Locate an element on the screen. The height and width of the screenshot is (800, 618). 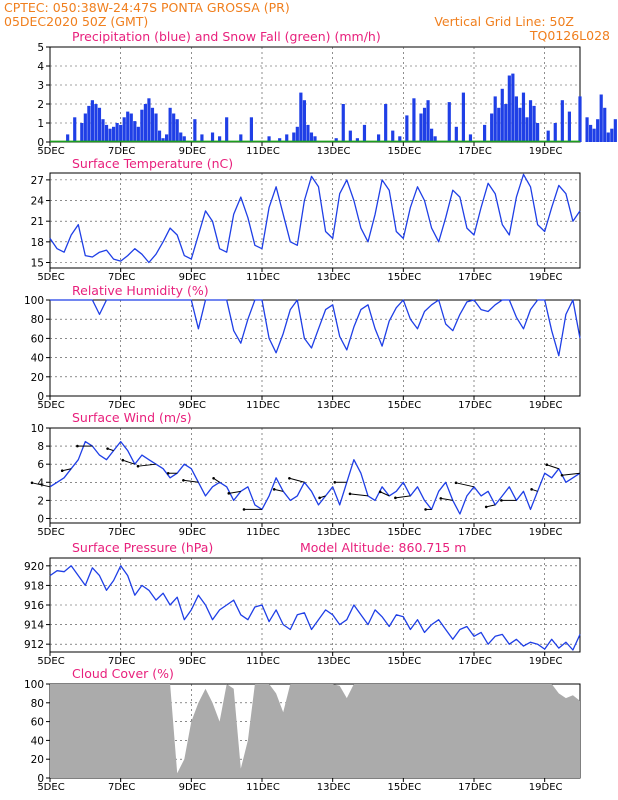
rh-xtick-label: 7DEC is located at coordinates (121, 405).